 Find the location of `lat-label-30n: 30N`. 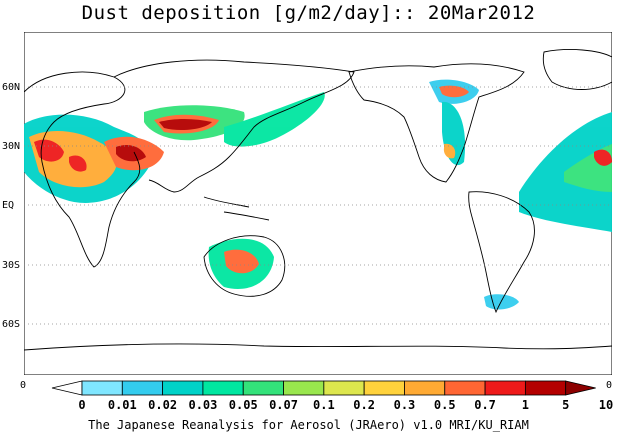

lat-label-30n: 30N is located at coordinates (11, 146).